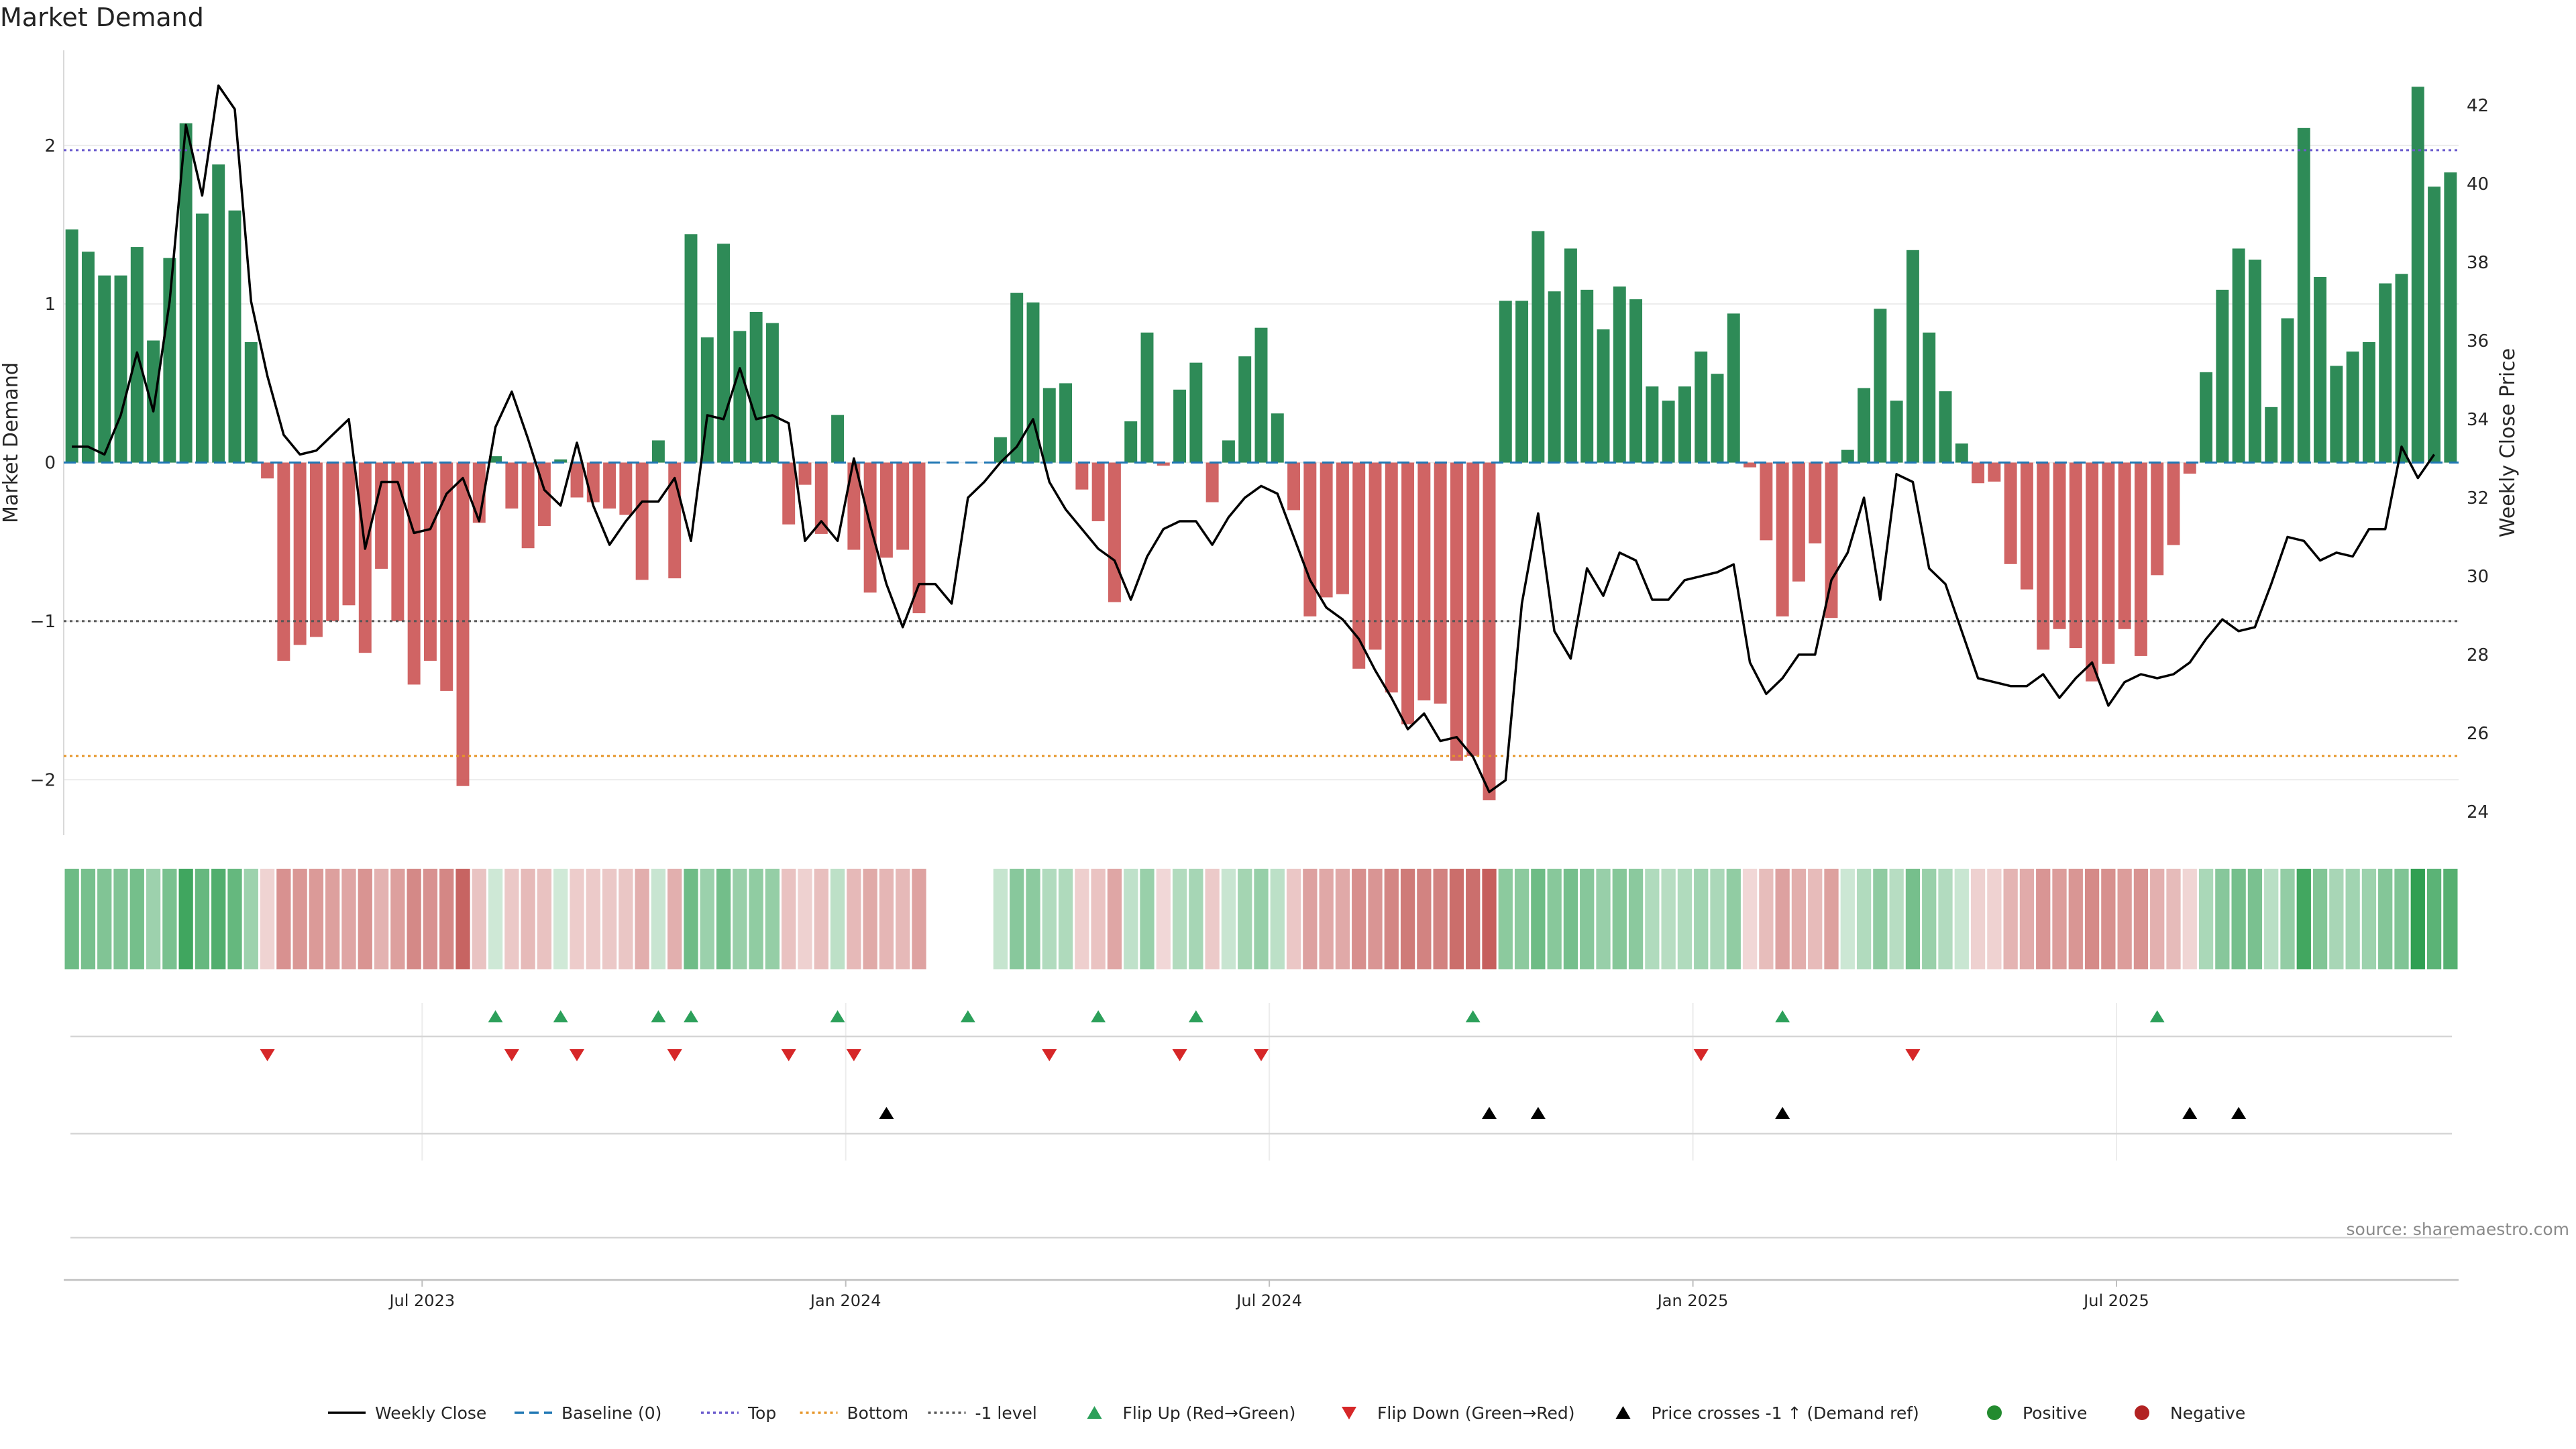  Describe the element at coordinates (2207, 1413) in the screenshot. I see `legend-label: Negative` at that location.